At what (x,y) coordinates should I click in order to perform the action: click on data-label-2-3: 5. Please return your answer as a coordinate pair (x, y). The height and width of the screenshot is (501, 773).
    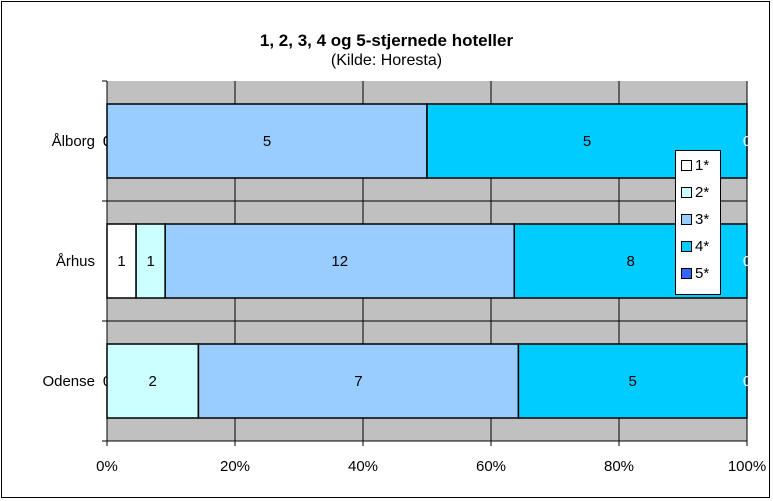
    Looking at the image, I should click on (633, 381).